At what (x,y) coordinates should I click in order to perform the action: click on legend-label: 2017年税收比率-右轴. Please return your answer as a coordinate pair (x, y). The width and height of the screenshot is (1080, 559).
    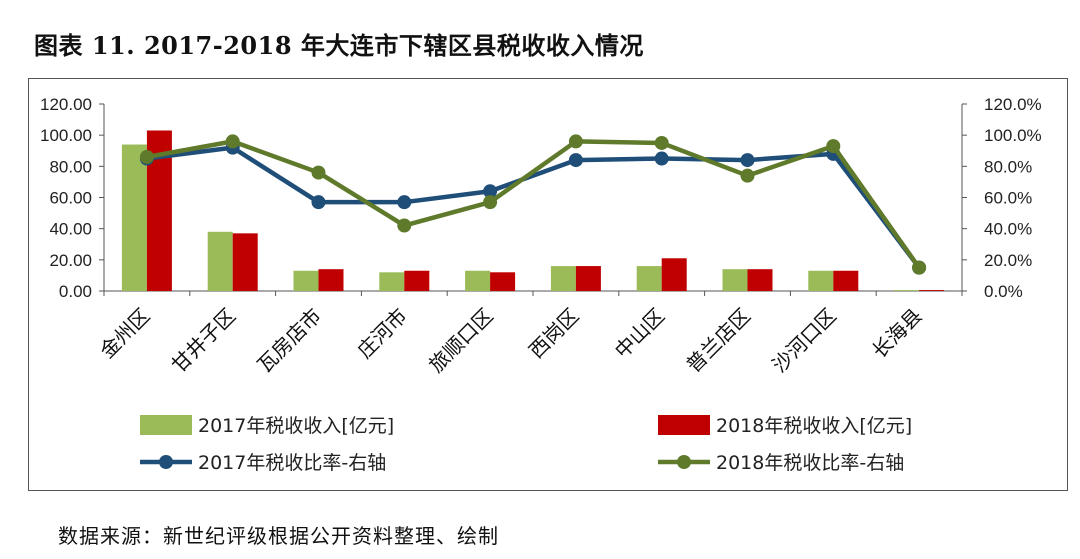
    Looking at the image, I should click on (292, 463).